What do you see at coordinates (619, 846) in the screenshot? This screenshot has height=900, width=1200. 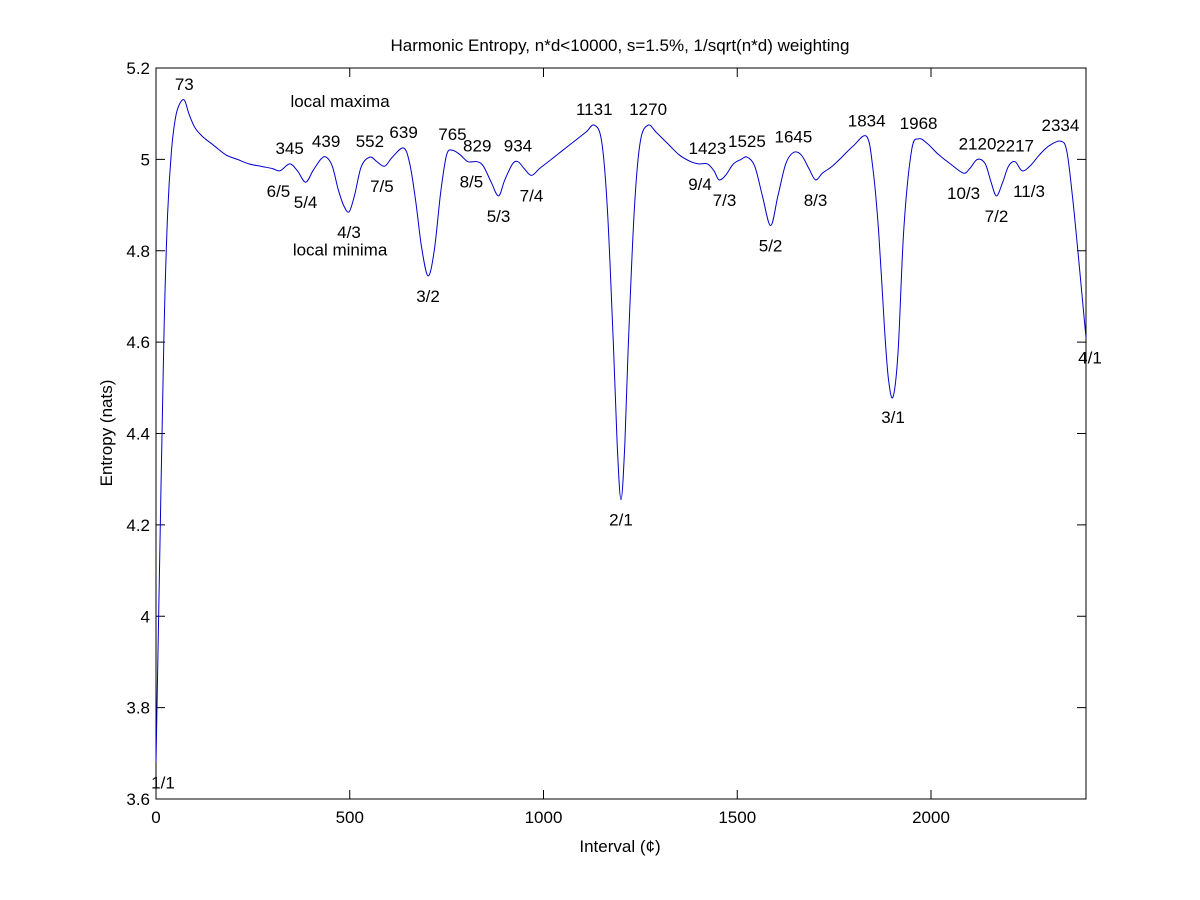 I see `x-axis-label: Interval (¢)` at bounding box center [619, 846].